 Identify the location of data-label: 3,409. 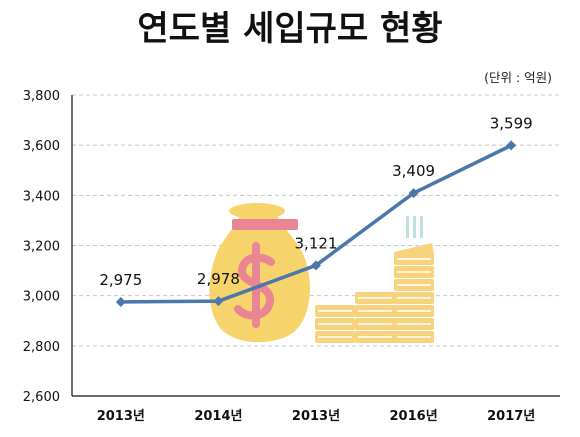
(413, 171).